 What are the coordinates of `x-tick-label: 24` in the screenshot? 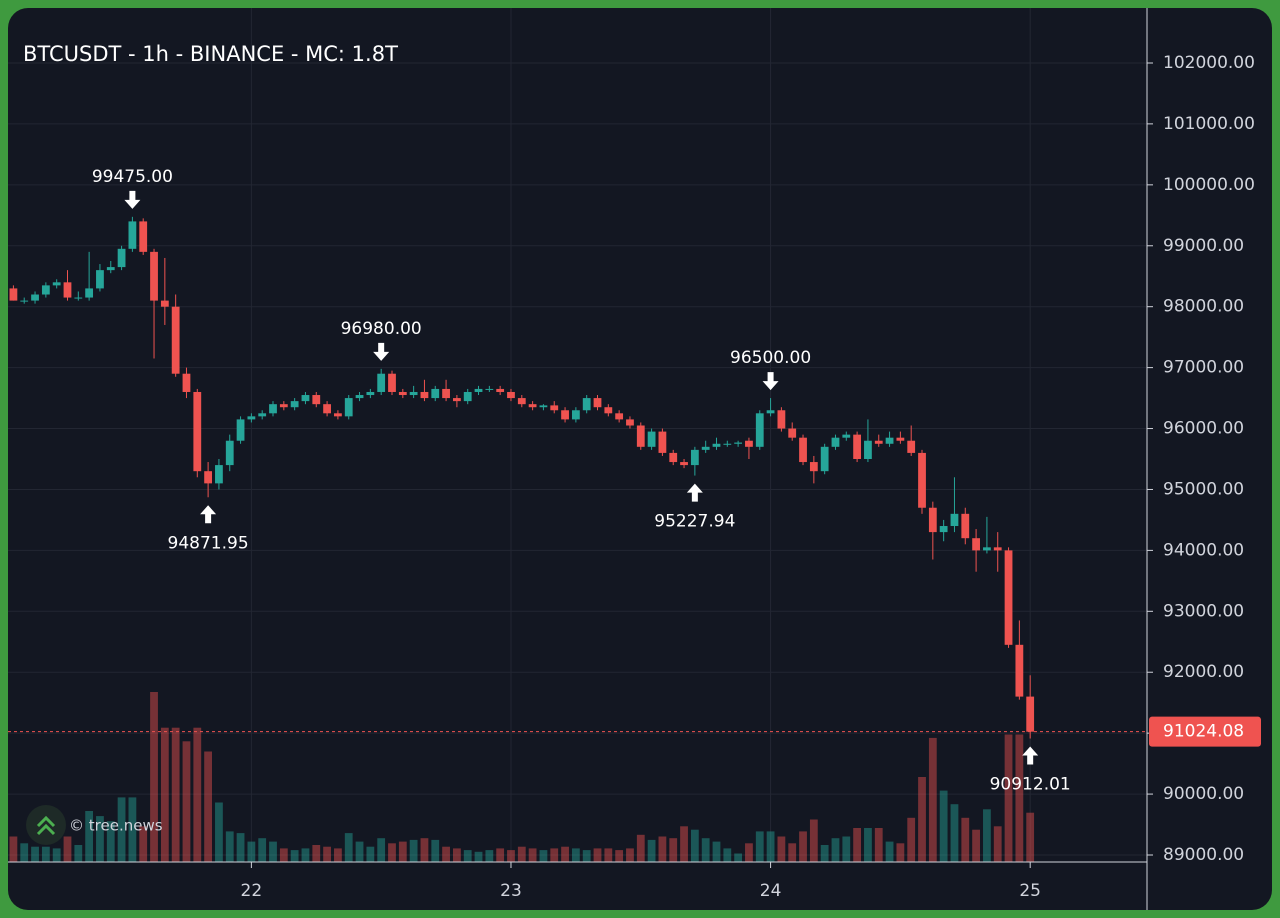 It's located at (771, 891).